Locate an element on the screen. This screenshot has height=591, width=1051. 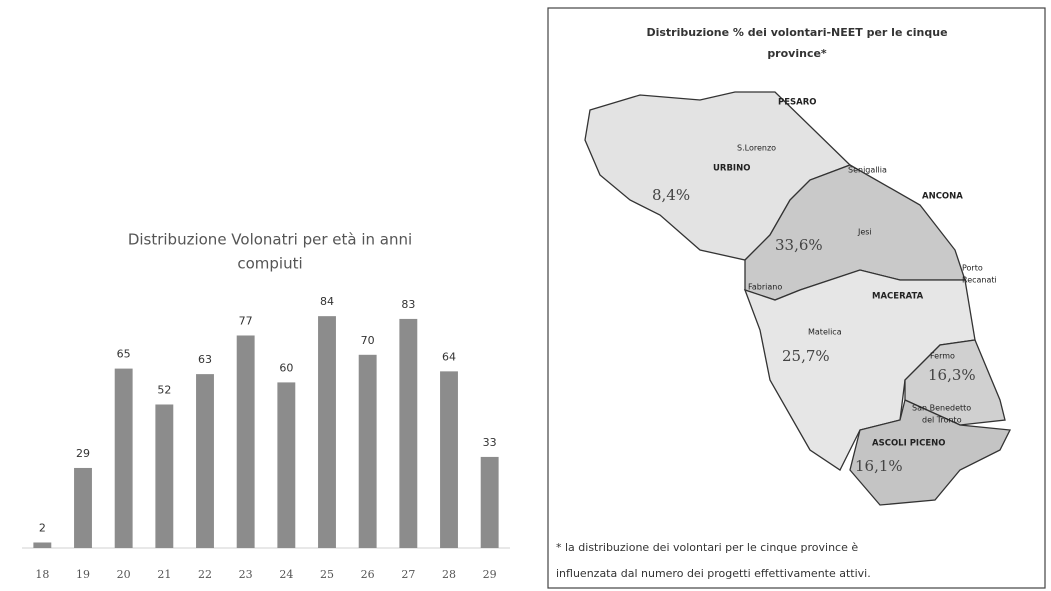
data-label: 70 is located at coordinates (368, 340).